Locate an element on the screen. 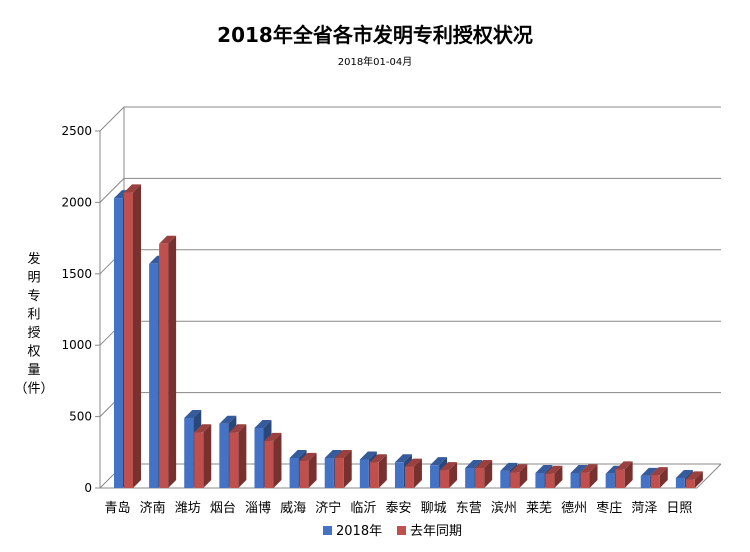 The height and width of the screenshot is (552, 750). legend: 2018年 去年同期 is located at coordinates (392, 531).